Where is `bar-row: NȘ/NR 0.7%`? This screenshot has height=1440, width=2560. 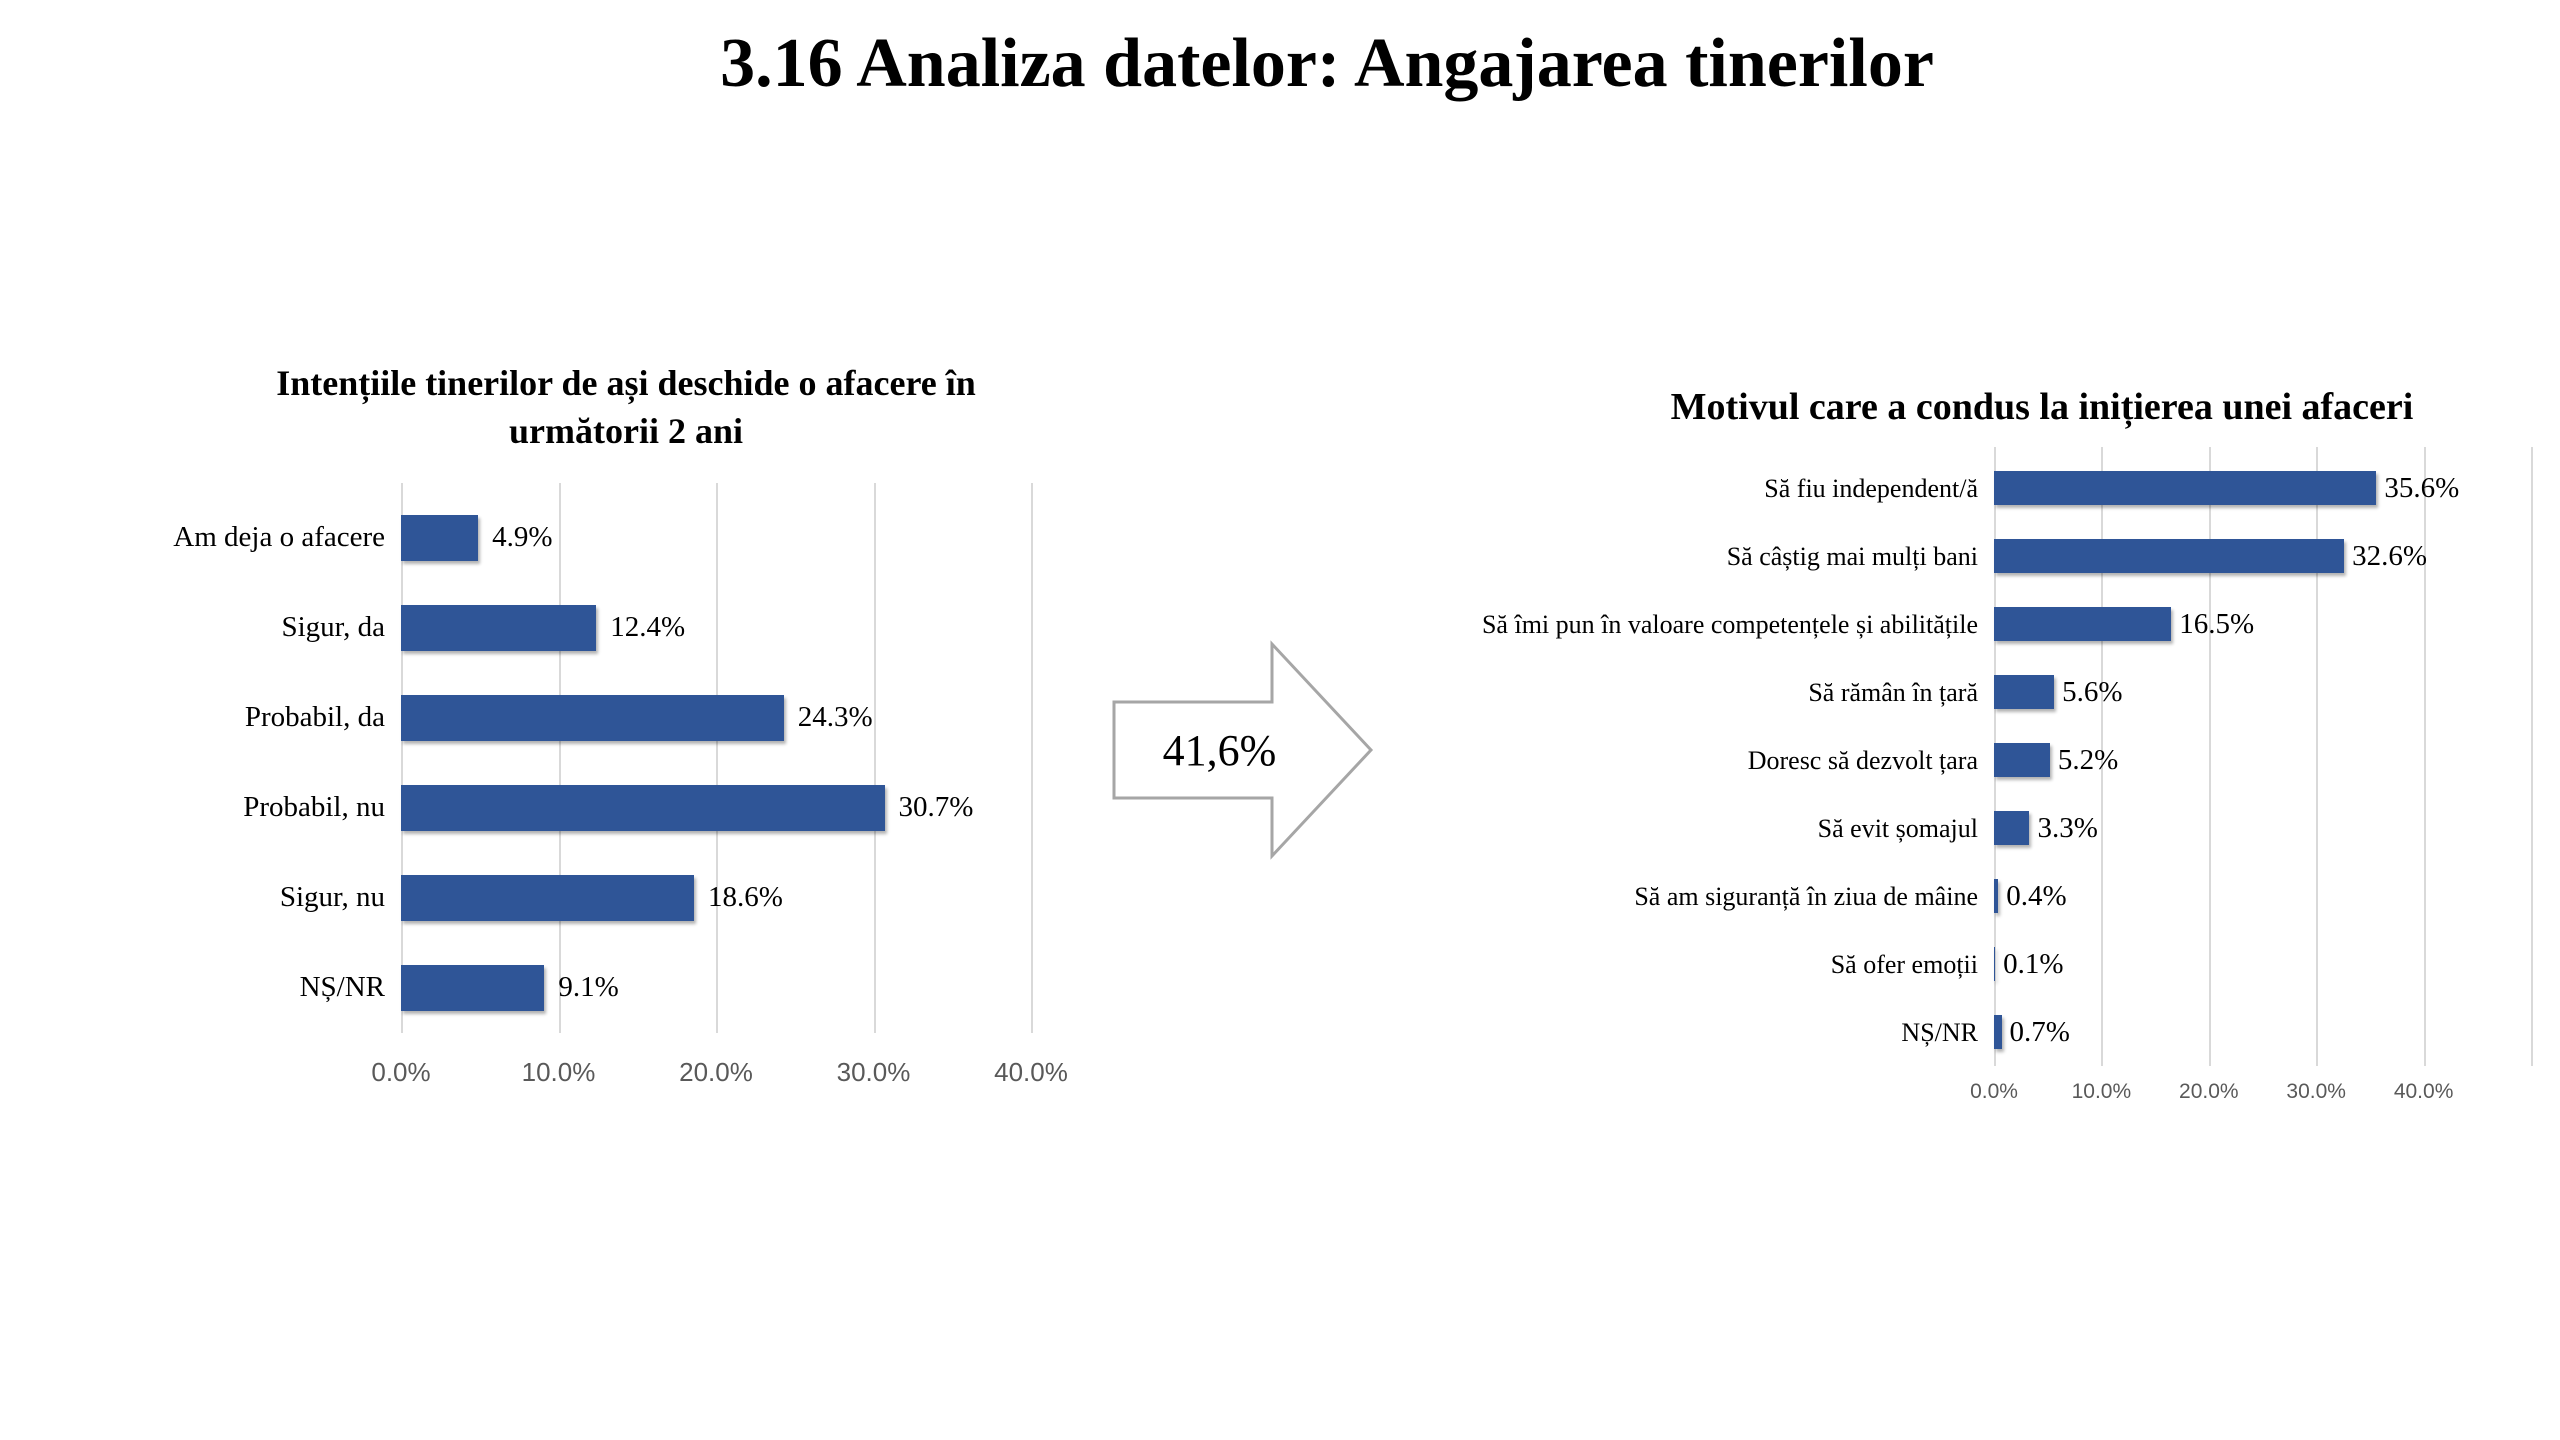 bar-row: NȘ/NR 0.7% is located at coordinates (2007, 1032).